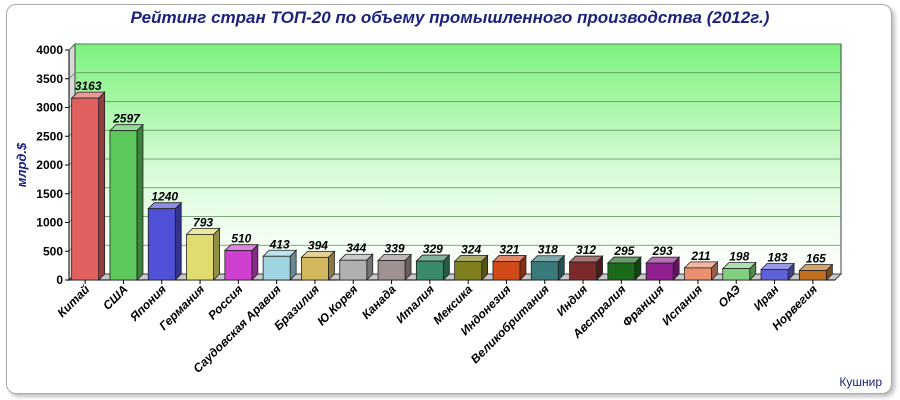  Describe the element at coordinates (21, 164) in the screenshot. I see `y-axis-label: млрд.$` at that location.